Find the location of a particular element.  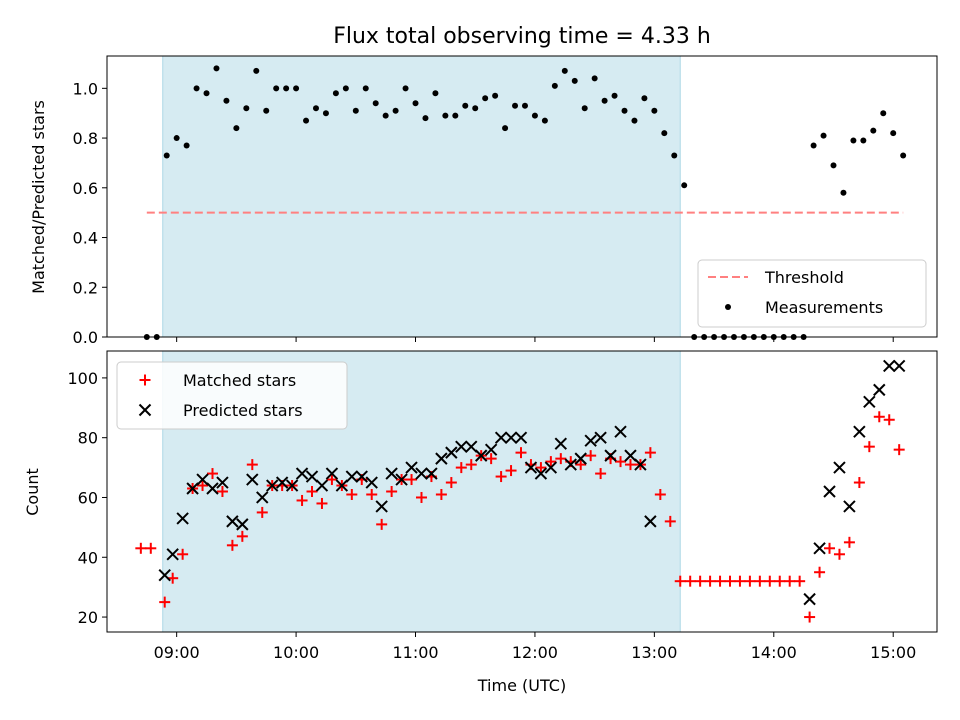

bottom-y-tick-label: 40 is located at coordinates (88, 557).